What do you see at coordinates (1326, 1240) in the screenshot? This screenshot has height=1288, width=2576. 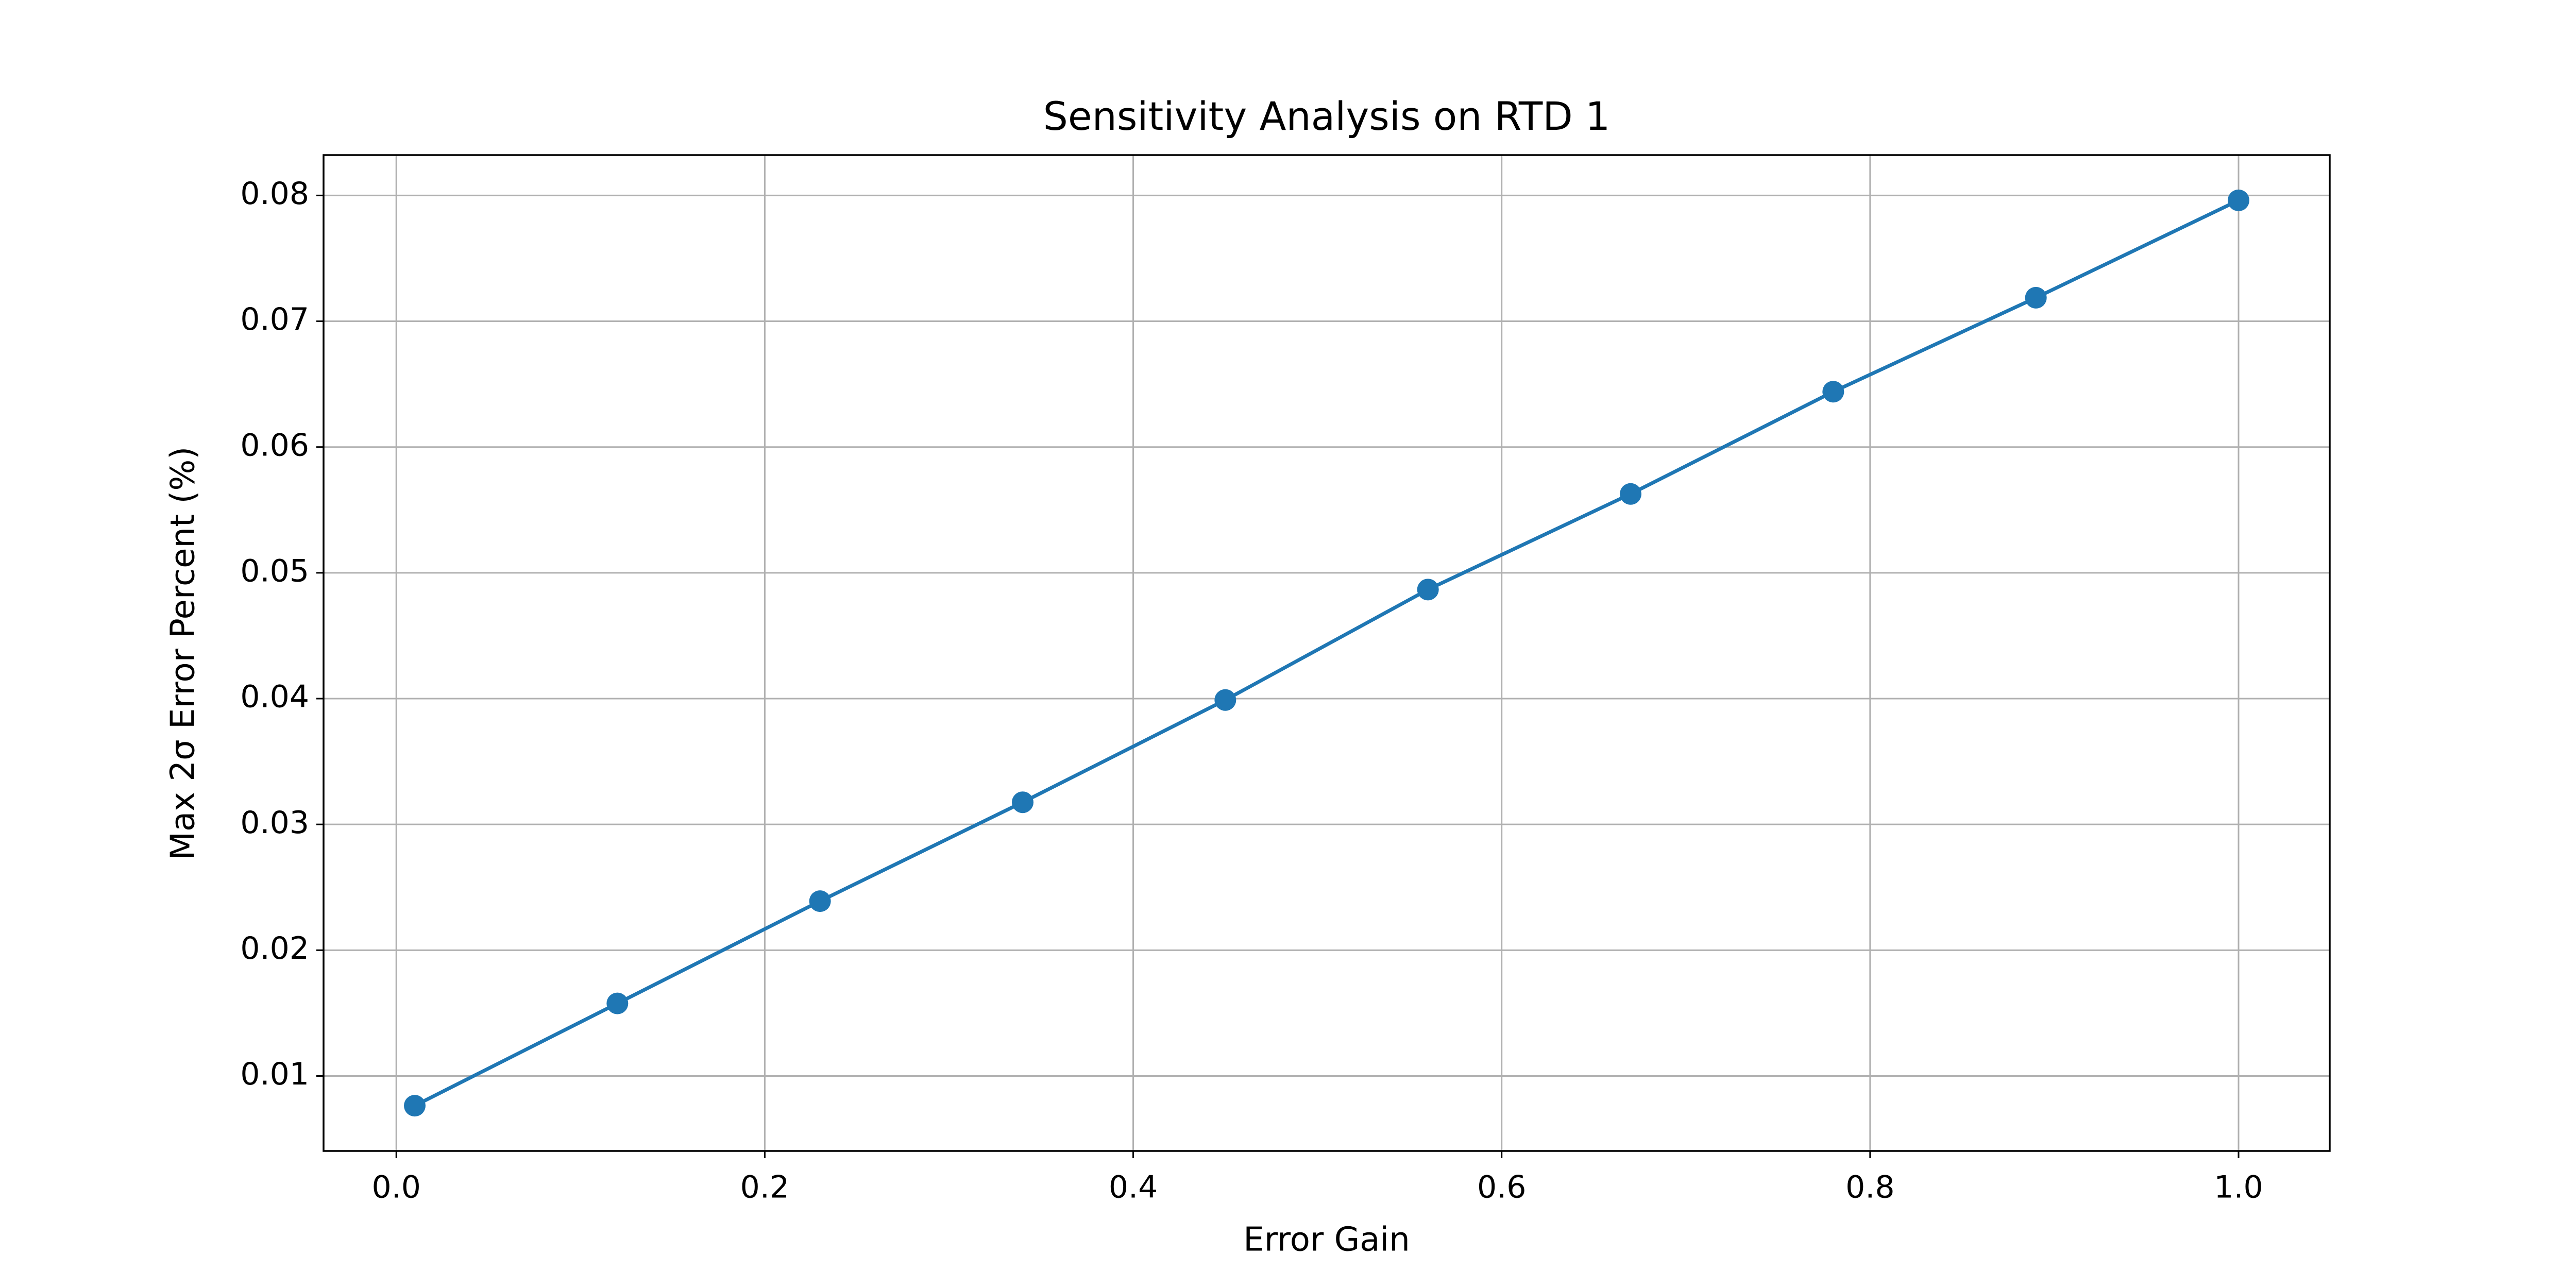 I see `x-axis-label: Error Gain` at bounding box center [1326, 1240].